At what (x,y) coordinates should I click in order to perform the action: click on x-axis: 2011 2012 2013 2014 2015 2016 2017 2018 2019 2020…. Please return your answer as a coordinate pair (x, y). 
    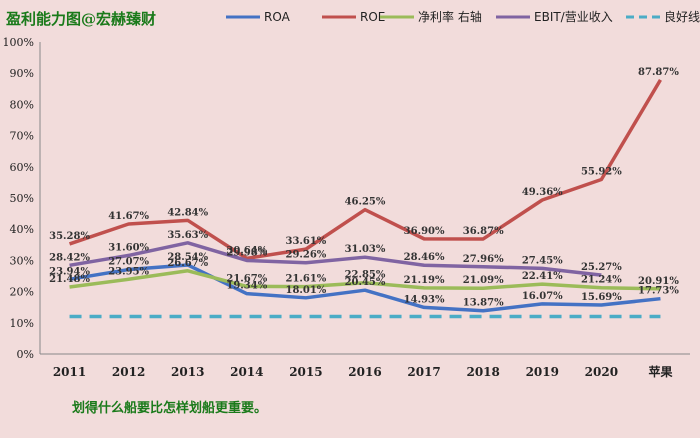
    Looking at the image, I should click on (363, 371).